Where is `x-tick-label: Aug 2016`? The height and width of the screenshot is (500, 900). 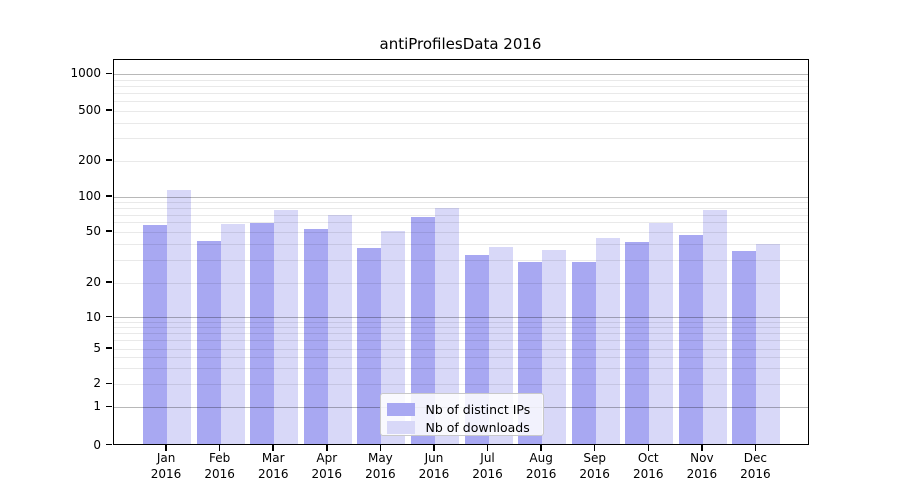 x-tick-label: Aug 2016 is located at coordinates (541, 466).